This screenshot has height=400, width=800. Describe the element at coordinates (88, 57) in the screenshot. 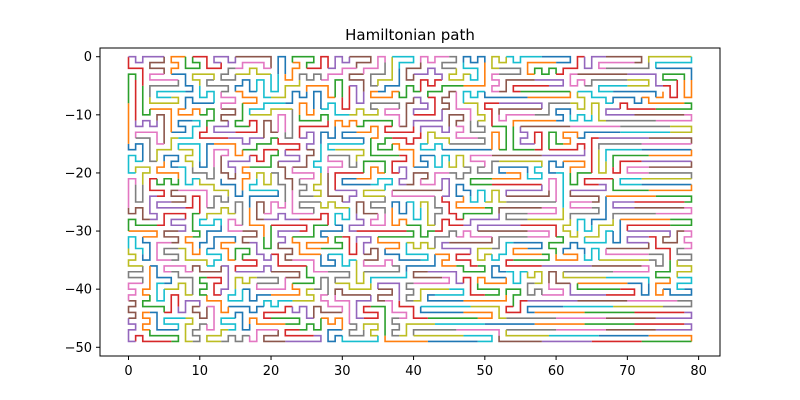

I see `y-tick-label: 0` at that location.